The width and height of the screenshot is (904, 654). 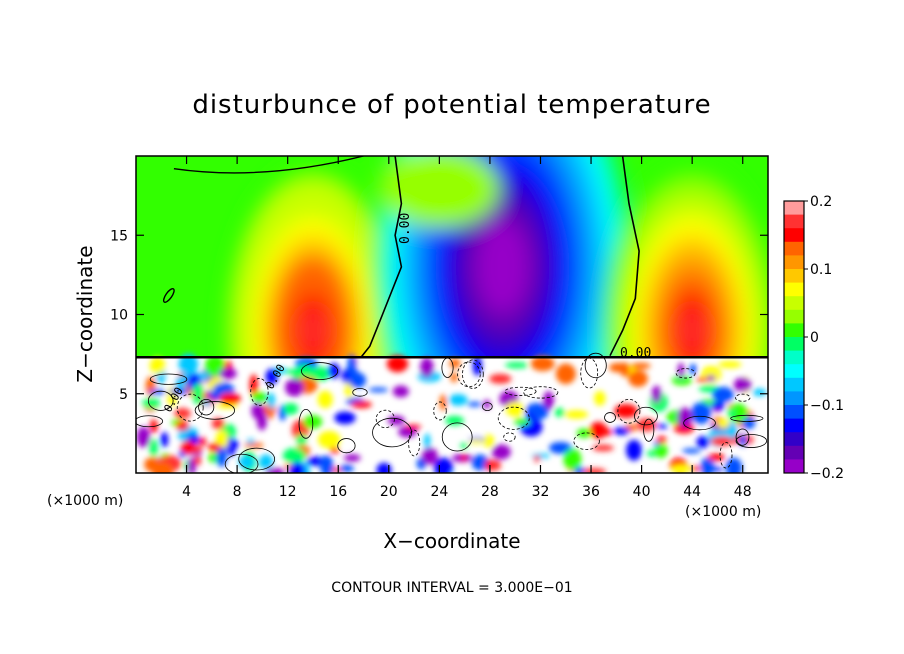 I want to click on y-tick-label: 15, so click(x=119, y=236).